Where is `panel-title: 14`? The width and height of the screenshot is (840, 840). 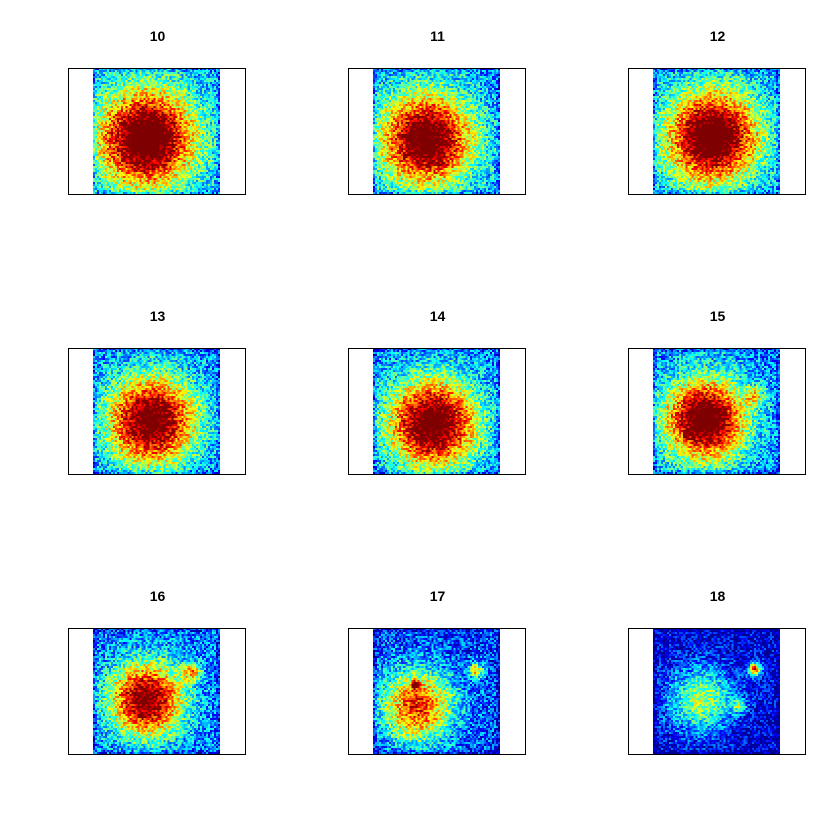 panel-title: 14 is located at coordinates (438, 316).